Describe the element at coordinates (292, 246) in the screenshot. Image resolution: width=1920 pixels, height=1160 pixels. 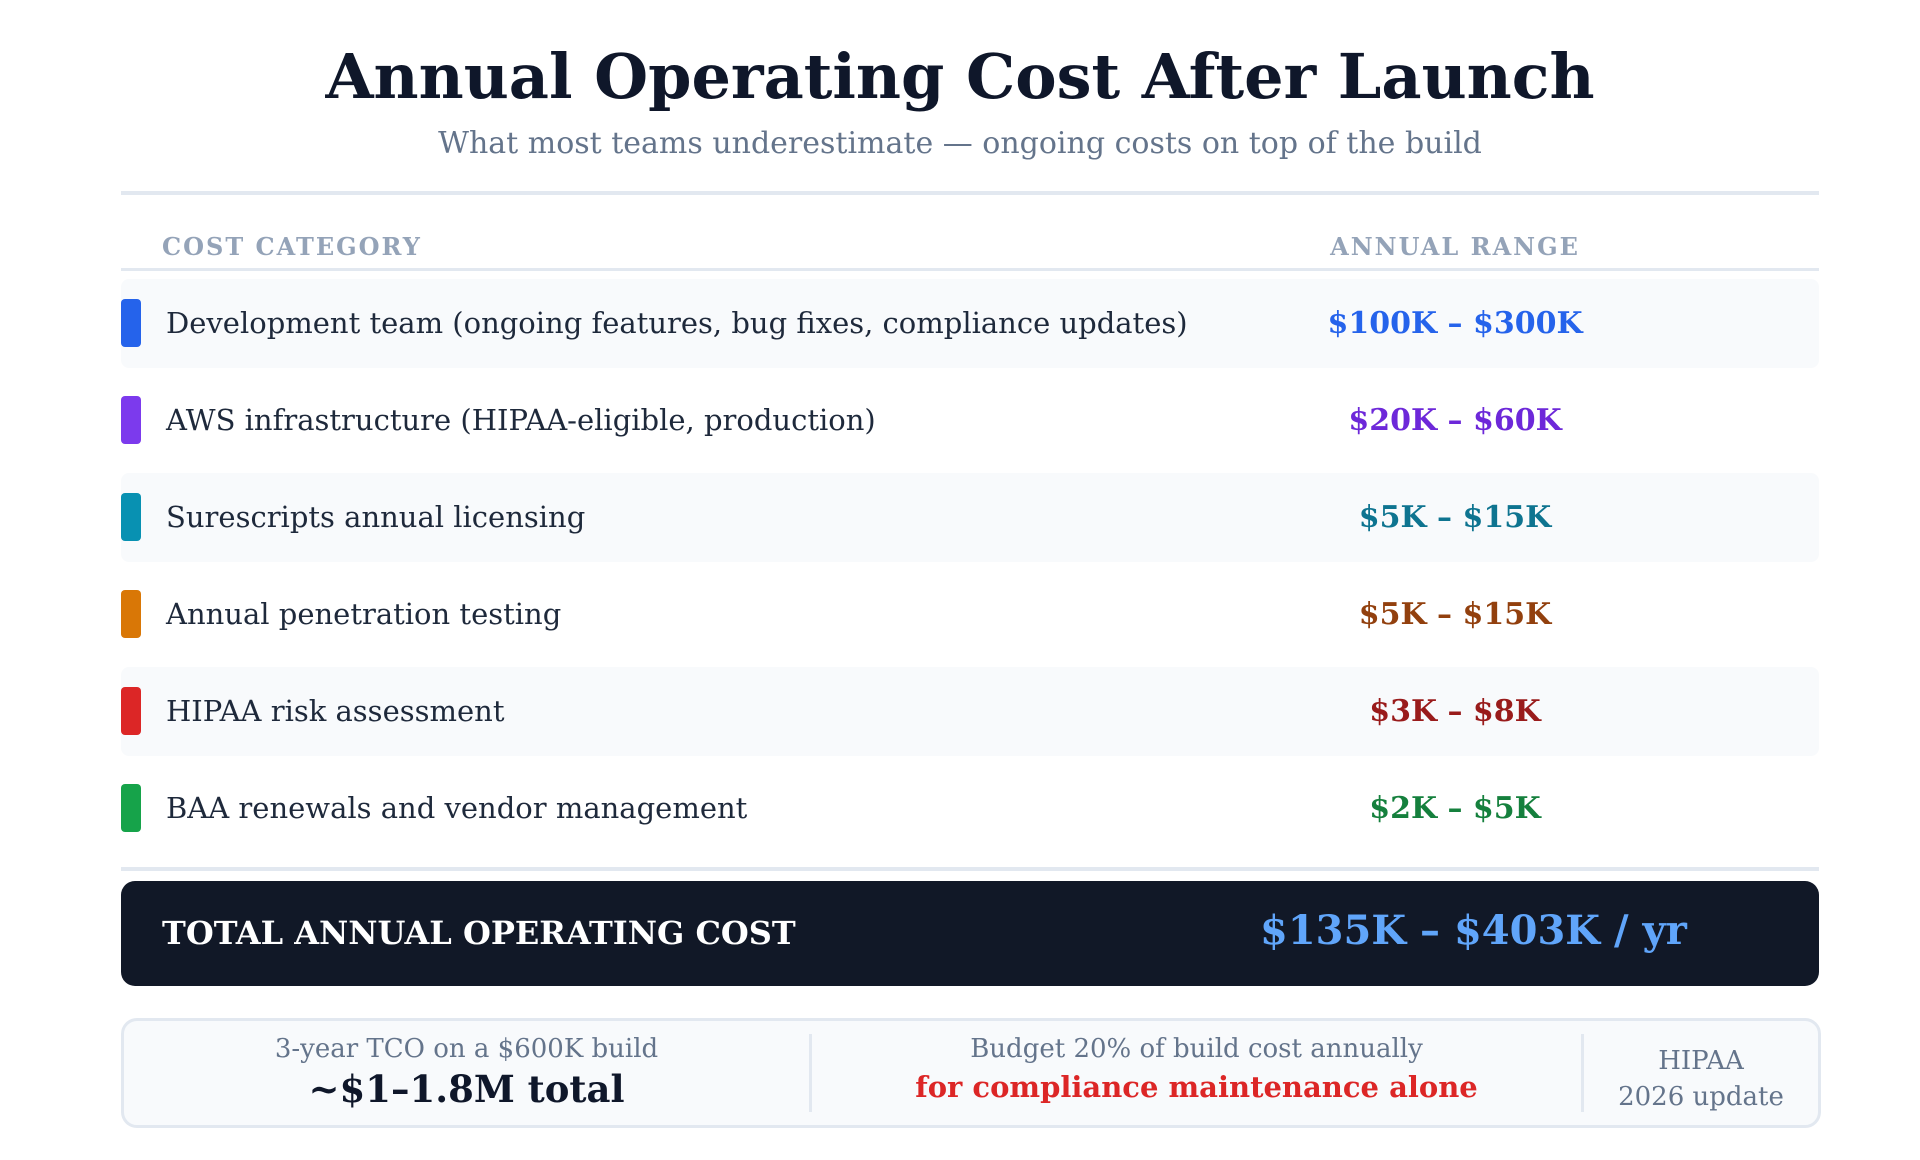
I see `column-header-category: COST CATEGORY` at that location.